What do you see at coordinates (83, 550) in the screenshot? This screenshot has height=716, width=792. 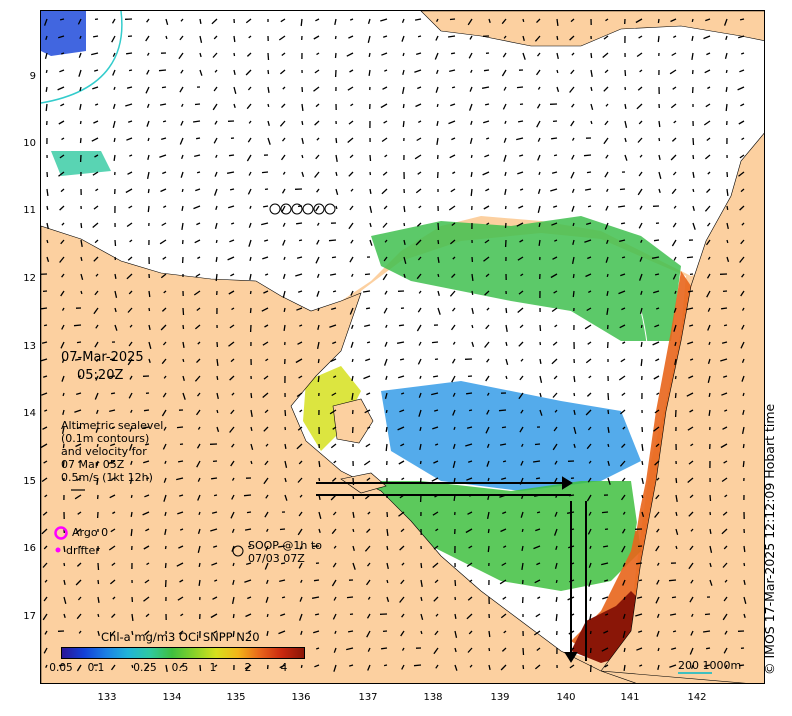 I see `drifter-label: drifter` at bounding box center [83, 550].